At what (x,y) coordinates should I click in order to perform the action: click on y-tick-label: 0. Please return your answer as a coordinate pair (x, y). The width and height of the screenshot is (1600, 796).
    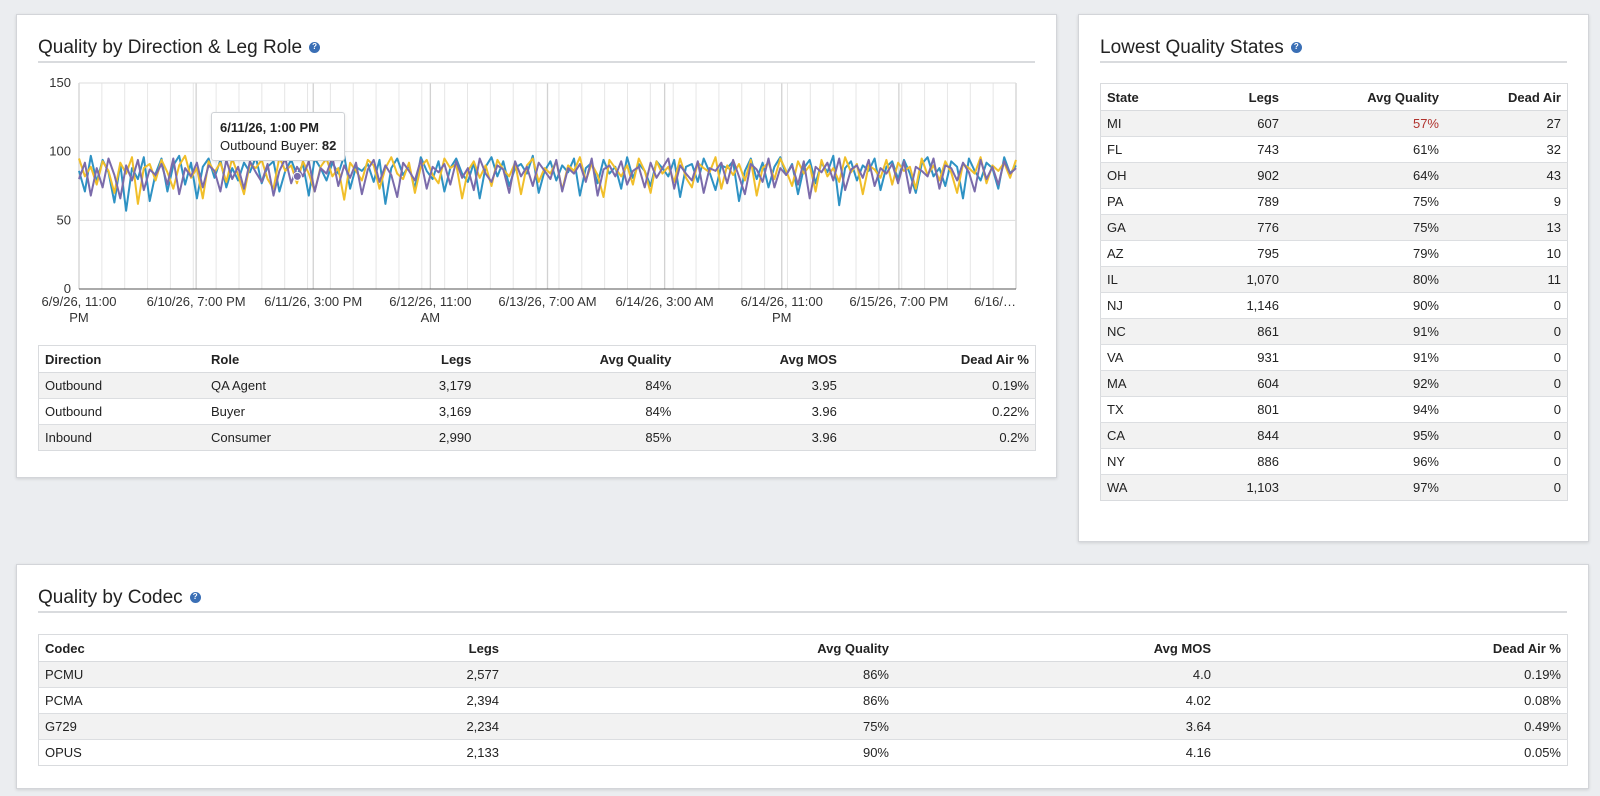
    Looking at the image, I should click on (67, 288).